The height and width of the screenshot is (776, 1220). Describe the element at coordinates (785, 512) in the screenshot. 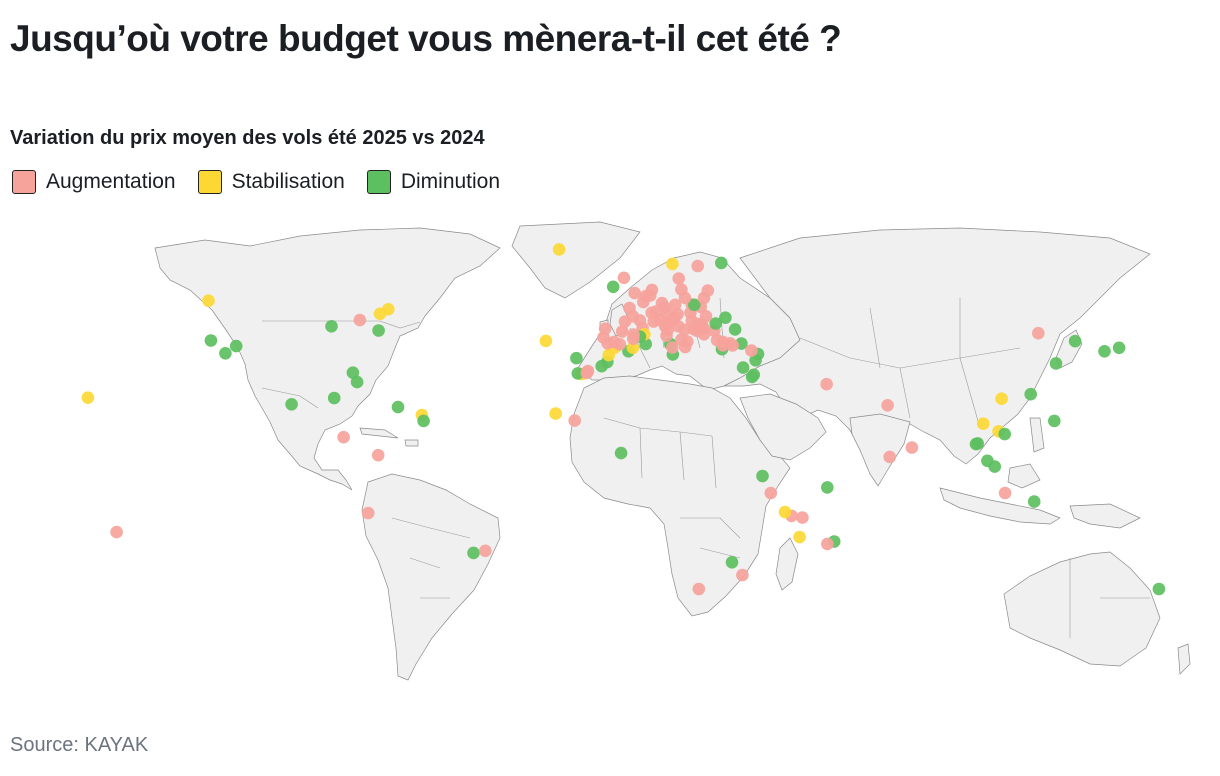

I see `destination-dot: Moroni` at that location.